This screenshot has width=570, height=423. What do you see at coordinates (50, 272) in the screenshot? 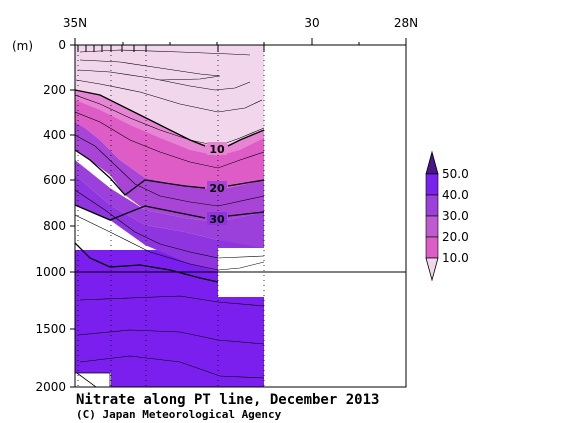
I see `y-tick-label-1000: 1000` at bounding box center [50, 272].